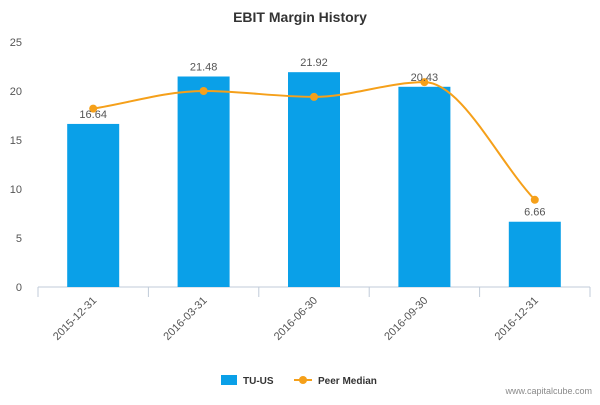 This screenshot has width=600, height=405. Describe the element at coordinates (406, 319) in the screenshot. I see `x-tick-label: 2016-09-30` at that location.